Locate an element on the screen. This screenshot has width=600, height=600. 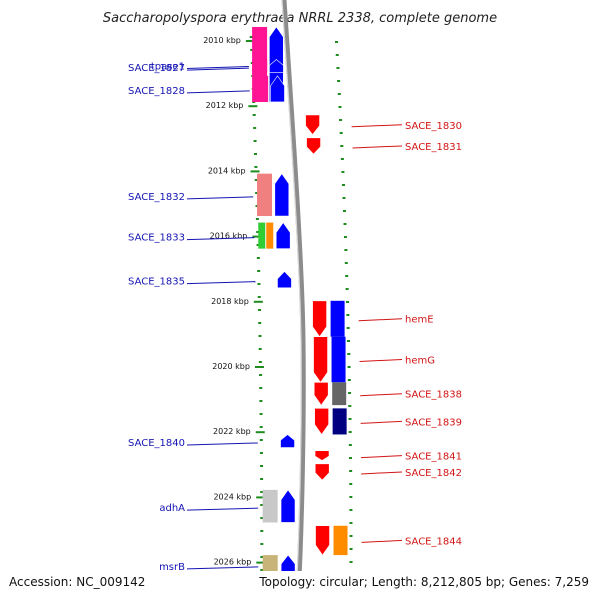
footer-background is located at coordinates (300, 585).